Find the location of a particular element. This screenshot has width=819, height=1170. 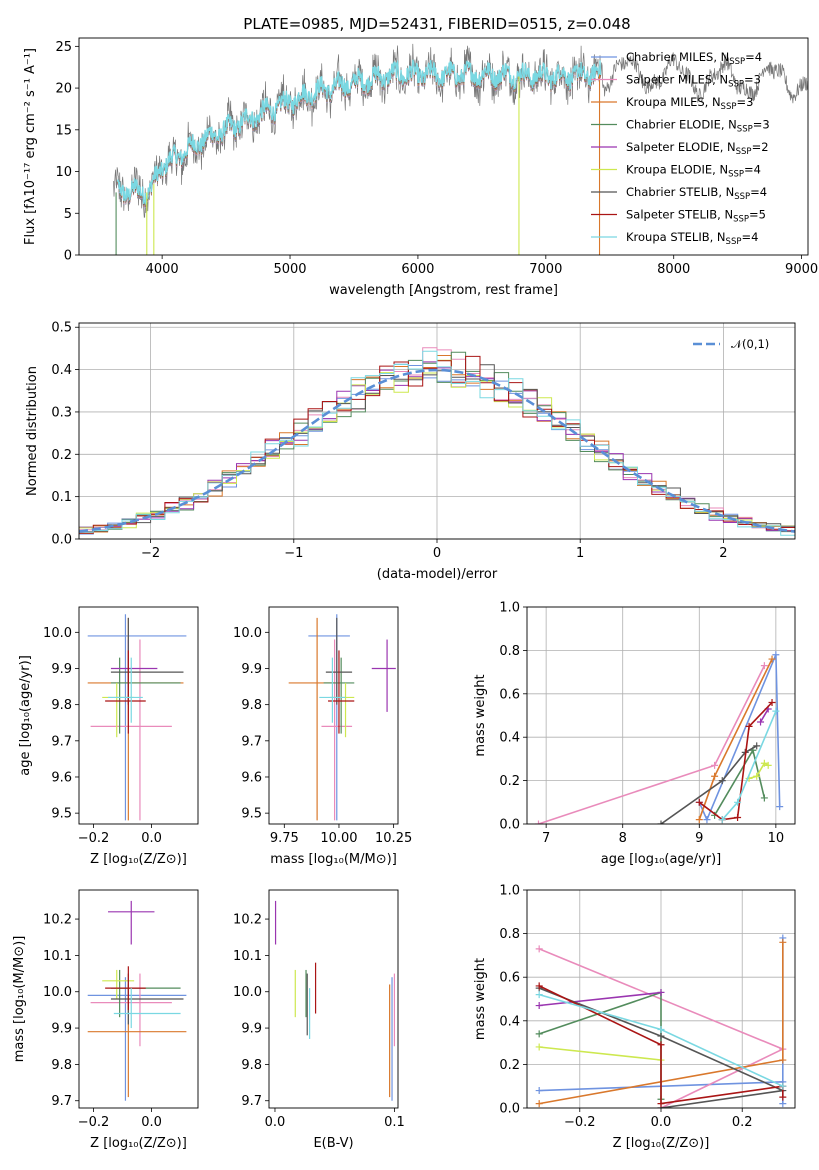

y-tick-label: 1.0 is located at coordinates (509, 608).